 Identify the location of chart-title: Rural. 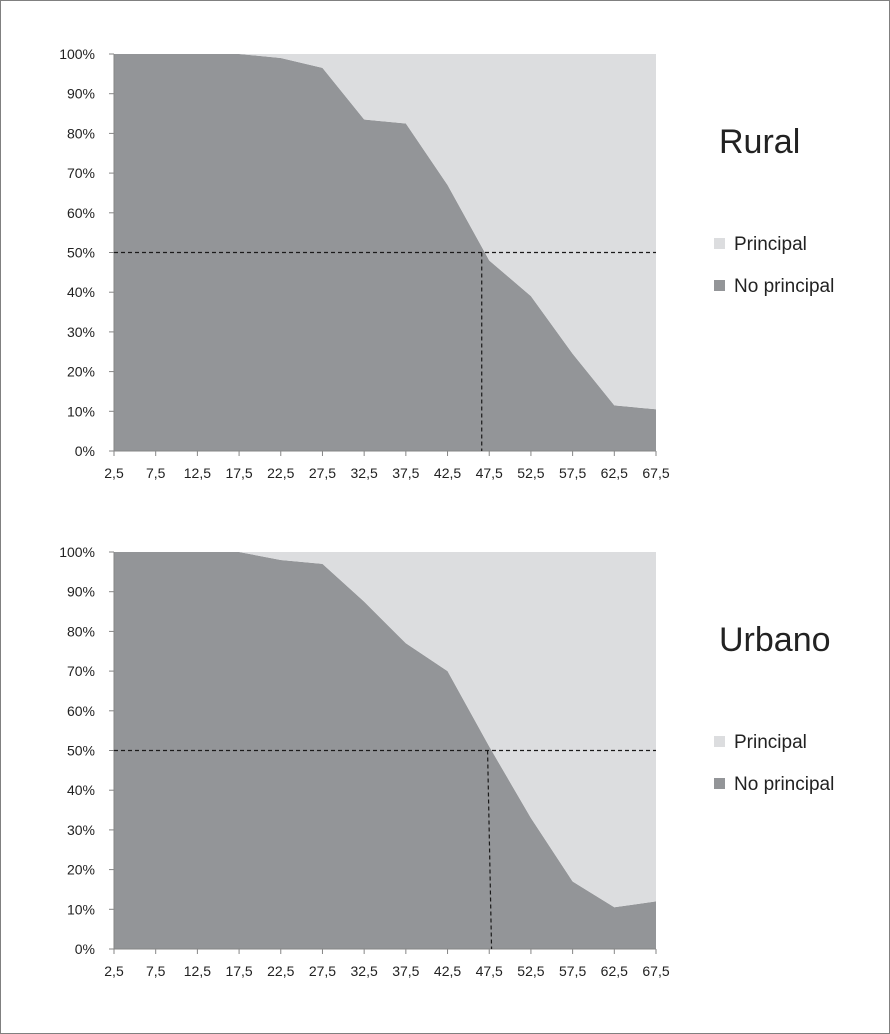
(759, 142).